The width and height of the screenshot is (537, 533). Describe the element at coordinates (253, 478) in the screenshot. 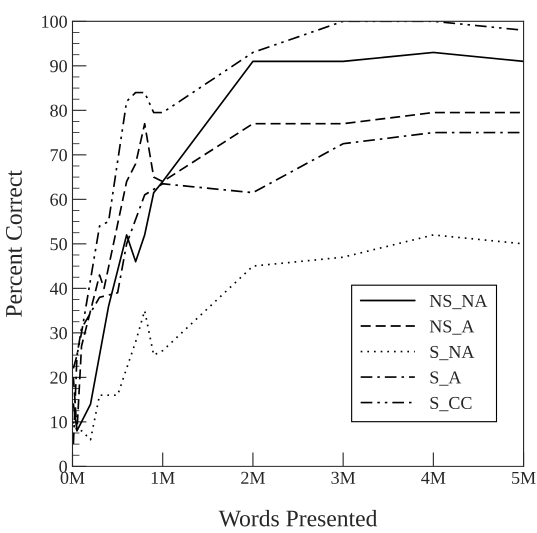

I see `x-tick-label: 2M` at that location.